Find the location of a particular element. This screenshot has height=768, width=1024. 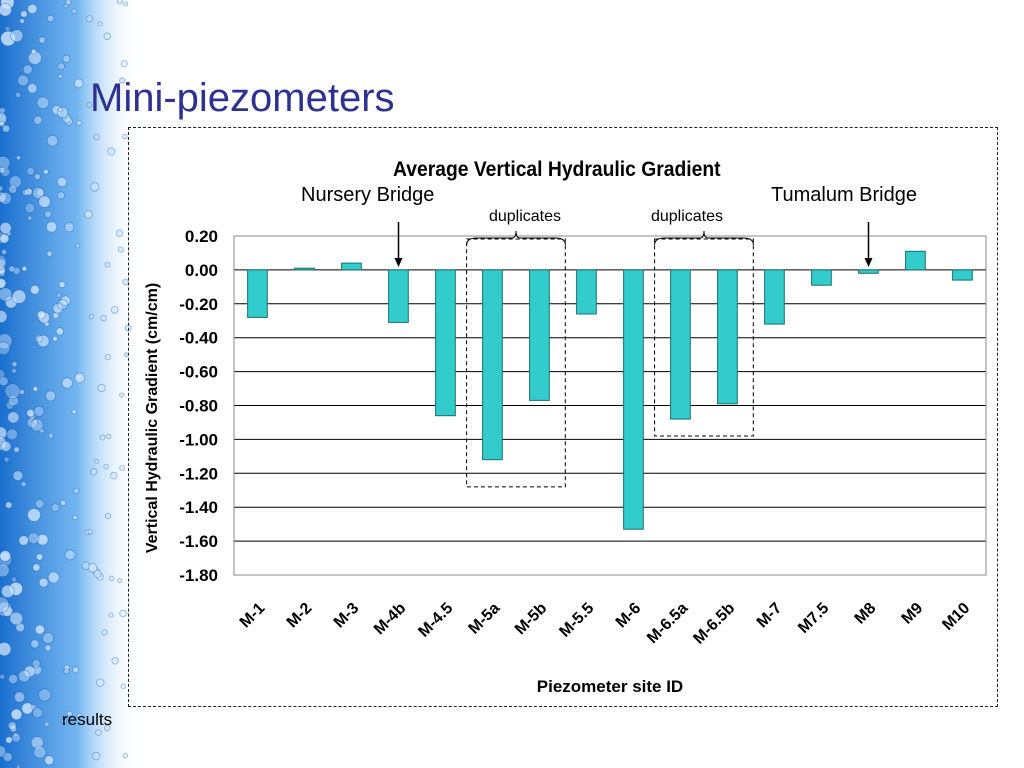

x-tick-label: M-4b is located at coordinates (390, 619).